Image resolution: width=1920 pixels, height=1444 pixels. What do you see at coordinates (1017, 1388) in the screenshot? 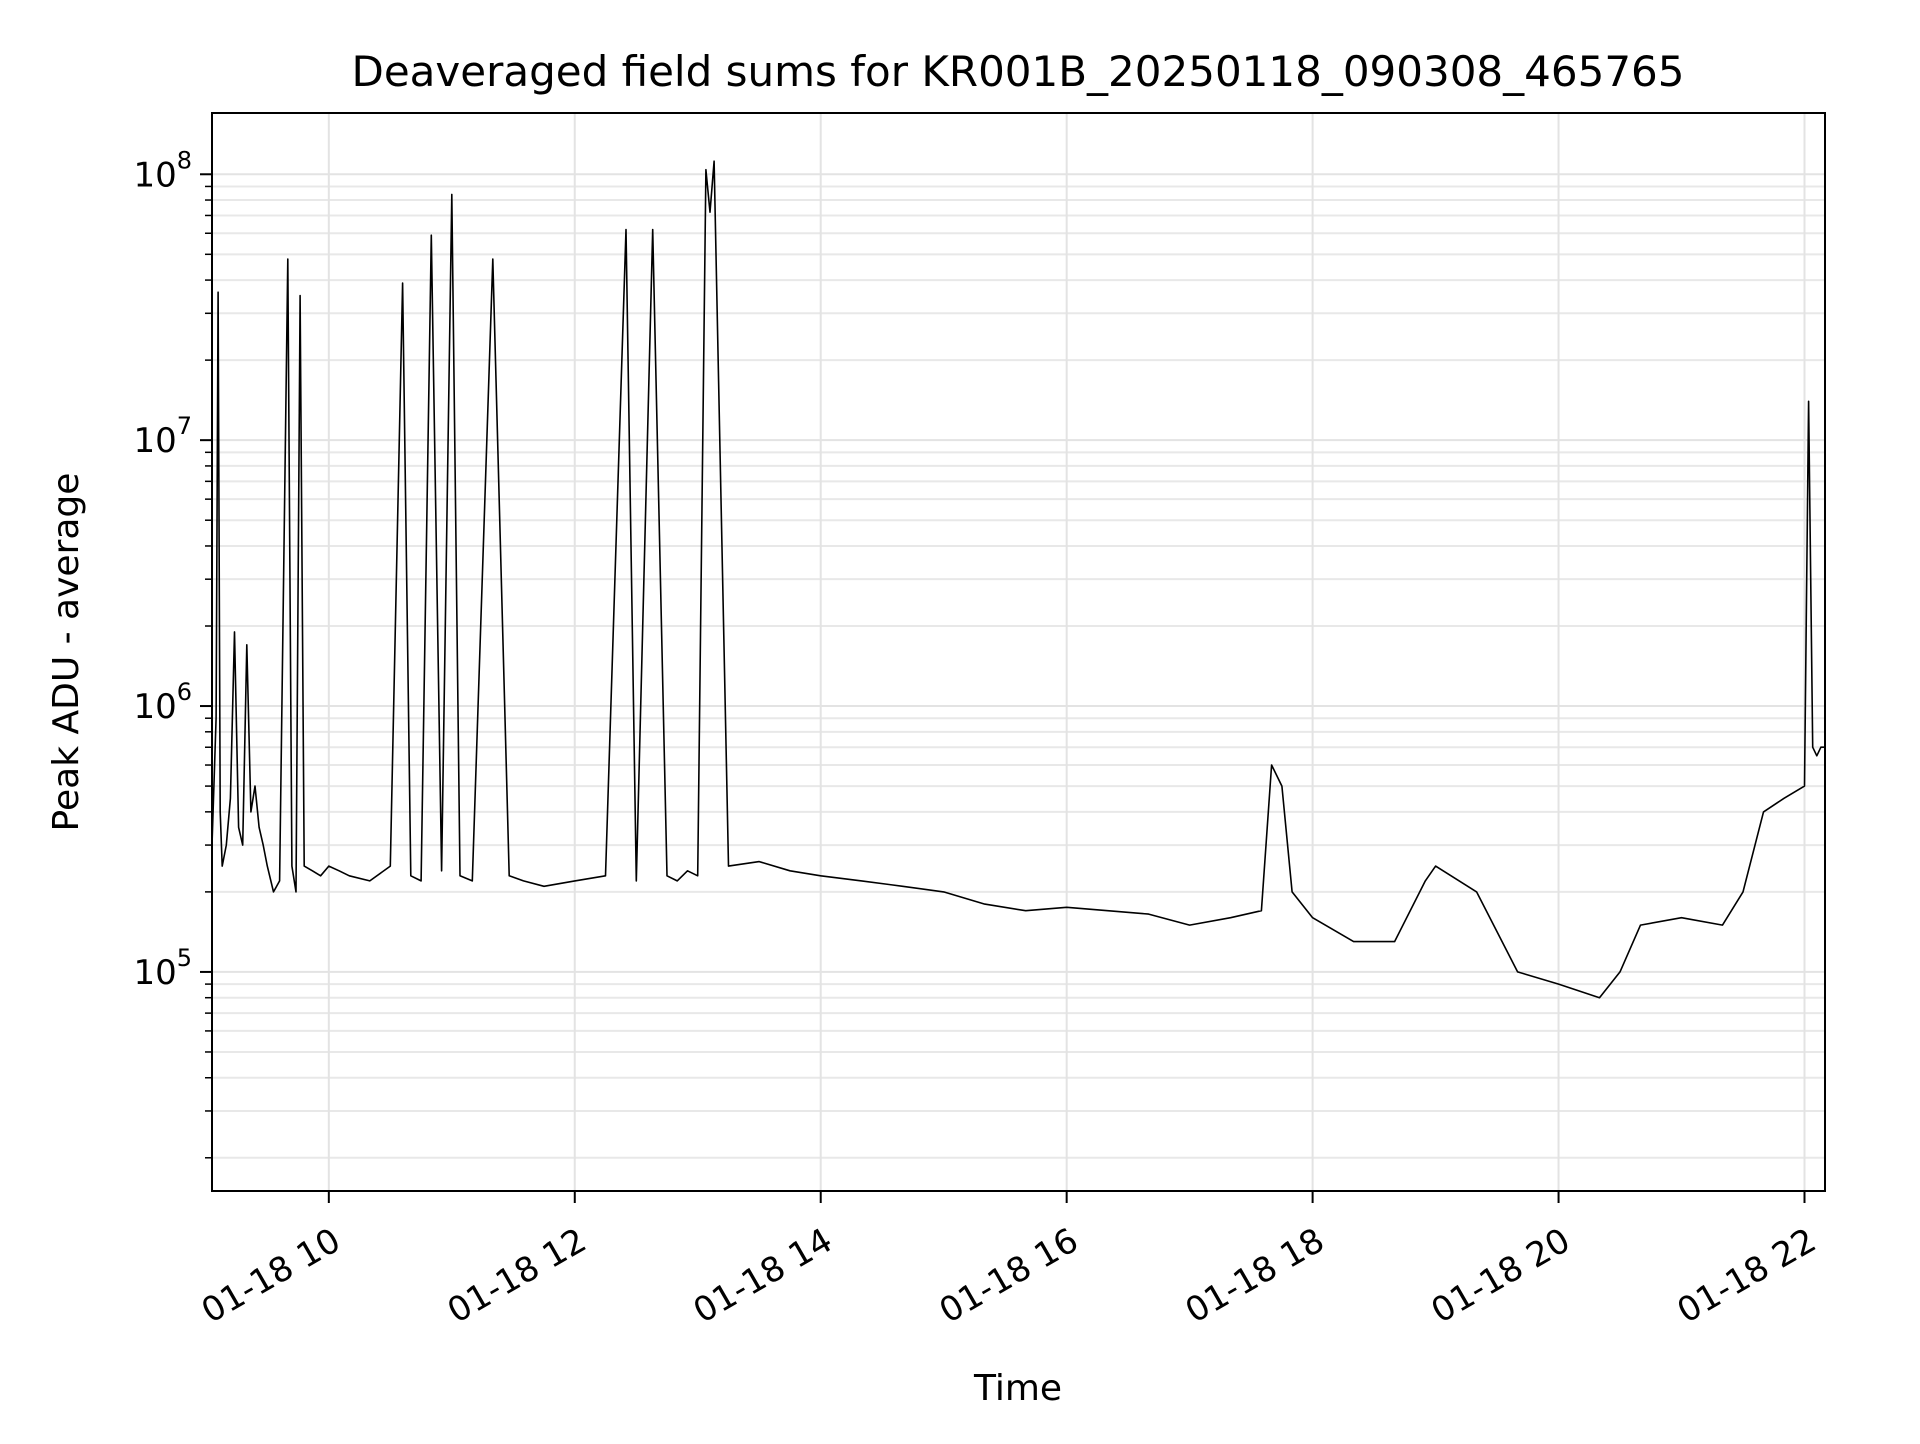
I see `x-axis-label: Time` at bounding box center [1017, 1388].